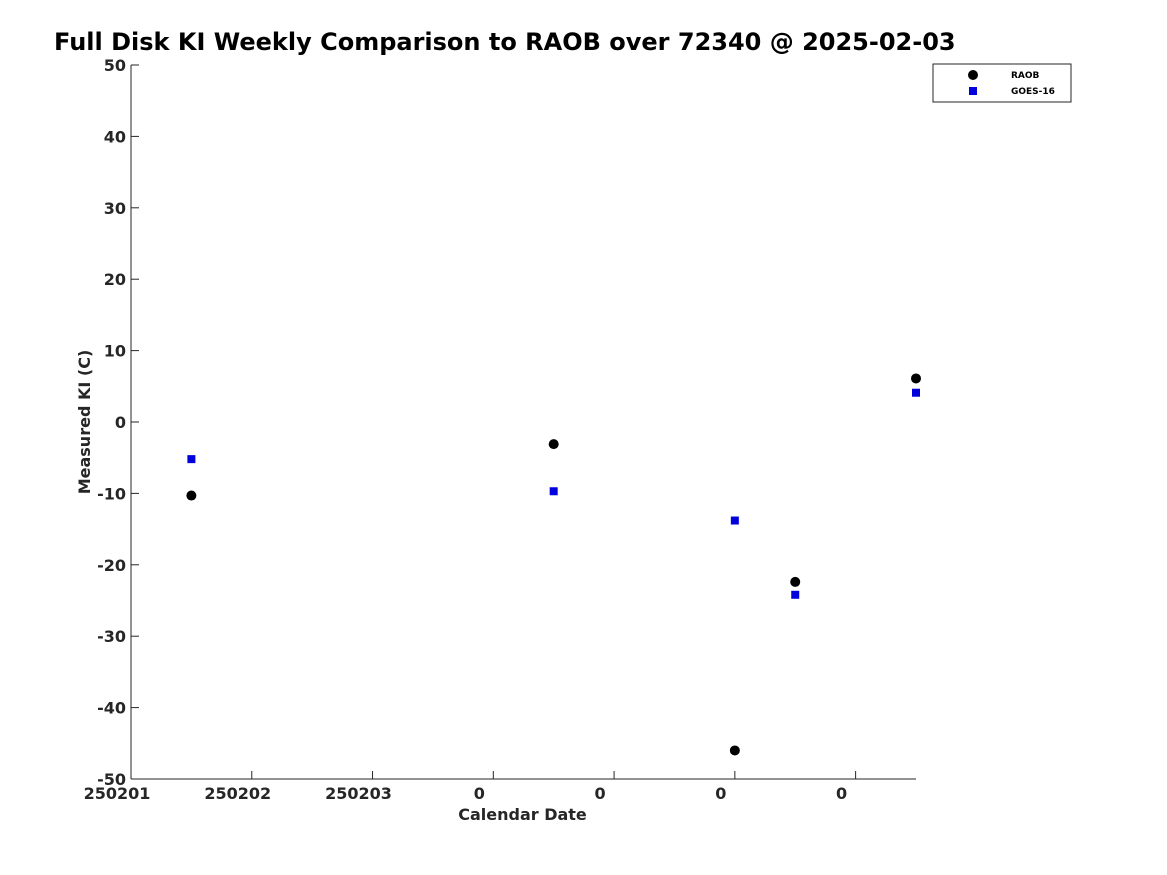 This screenshot has height=875, width=1167. Describe the element at coordinates (237, 793) in the screenshot. I see `x-tick-label: 250202` at that location.